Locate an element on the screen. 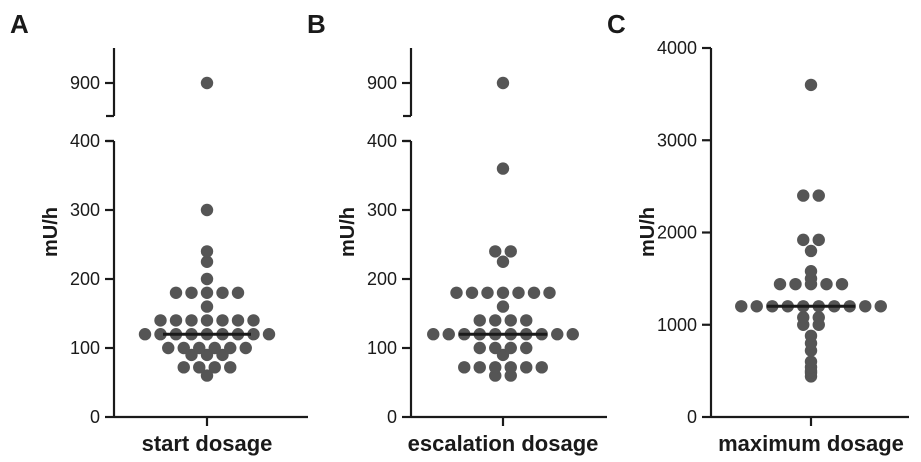 The height and width of the screenshot is (462, 921). x-category-label: escalation dosage is located at coordinates (503, 443).